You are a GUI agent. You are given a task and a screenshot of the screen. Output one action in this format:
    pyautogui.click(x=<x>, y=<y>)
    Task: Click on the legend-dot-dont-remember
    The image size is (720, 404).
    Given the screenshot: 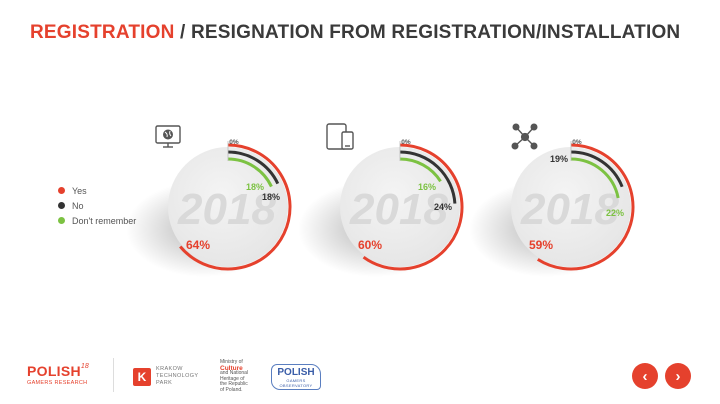 What is the action you would take?
    pyautogui.click(x=61, y=220)
    